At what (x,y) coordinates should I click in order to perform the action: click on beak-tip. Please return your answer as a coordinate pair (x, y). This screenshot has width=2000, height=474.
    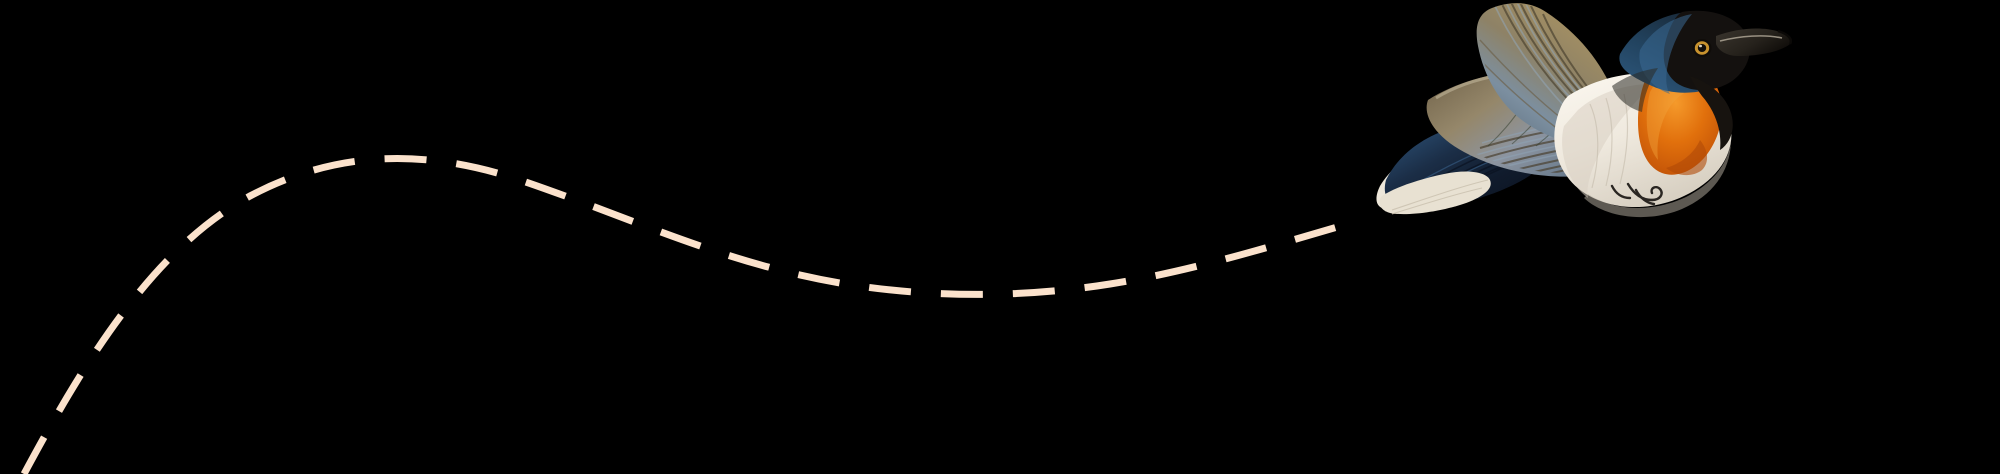
    Looking at the image, I should click on (1784, 37).